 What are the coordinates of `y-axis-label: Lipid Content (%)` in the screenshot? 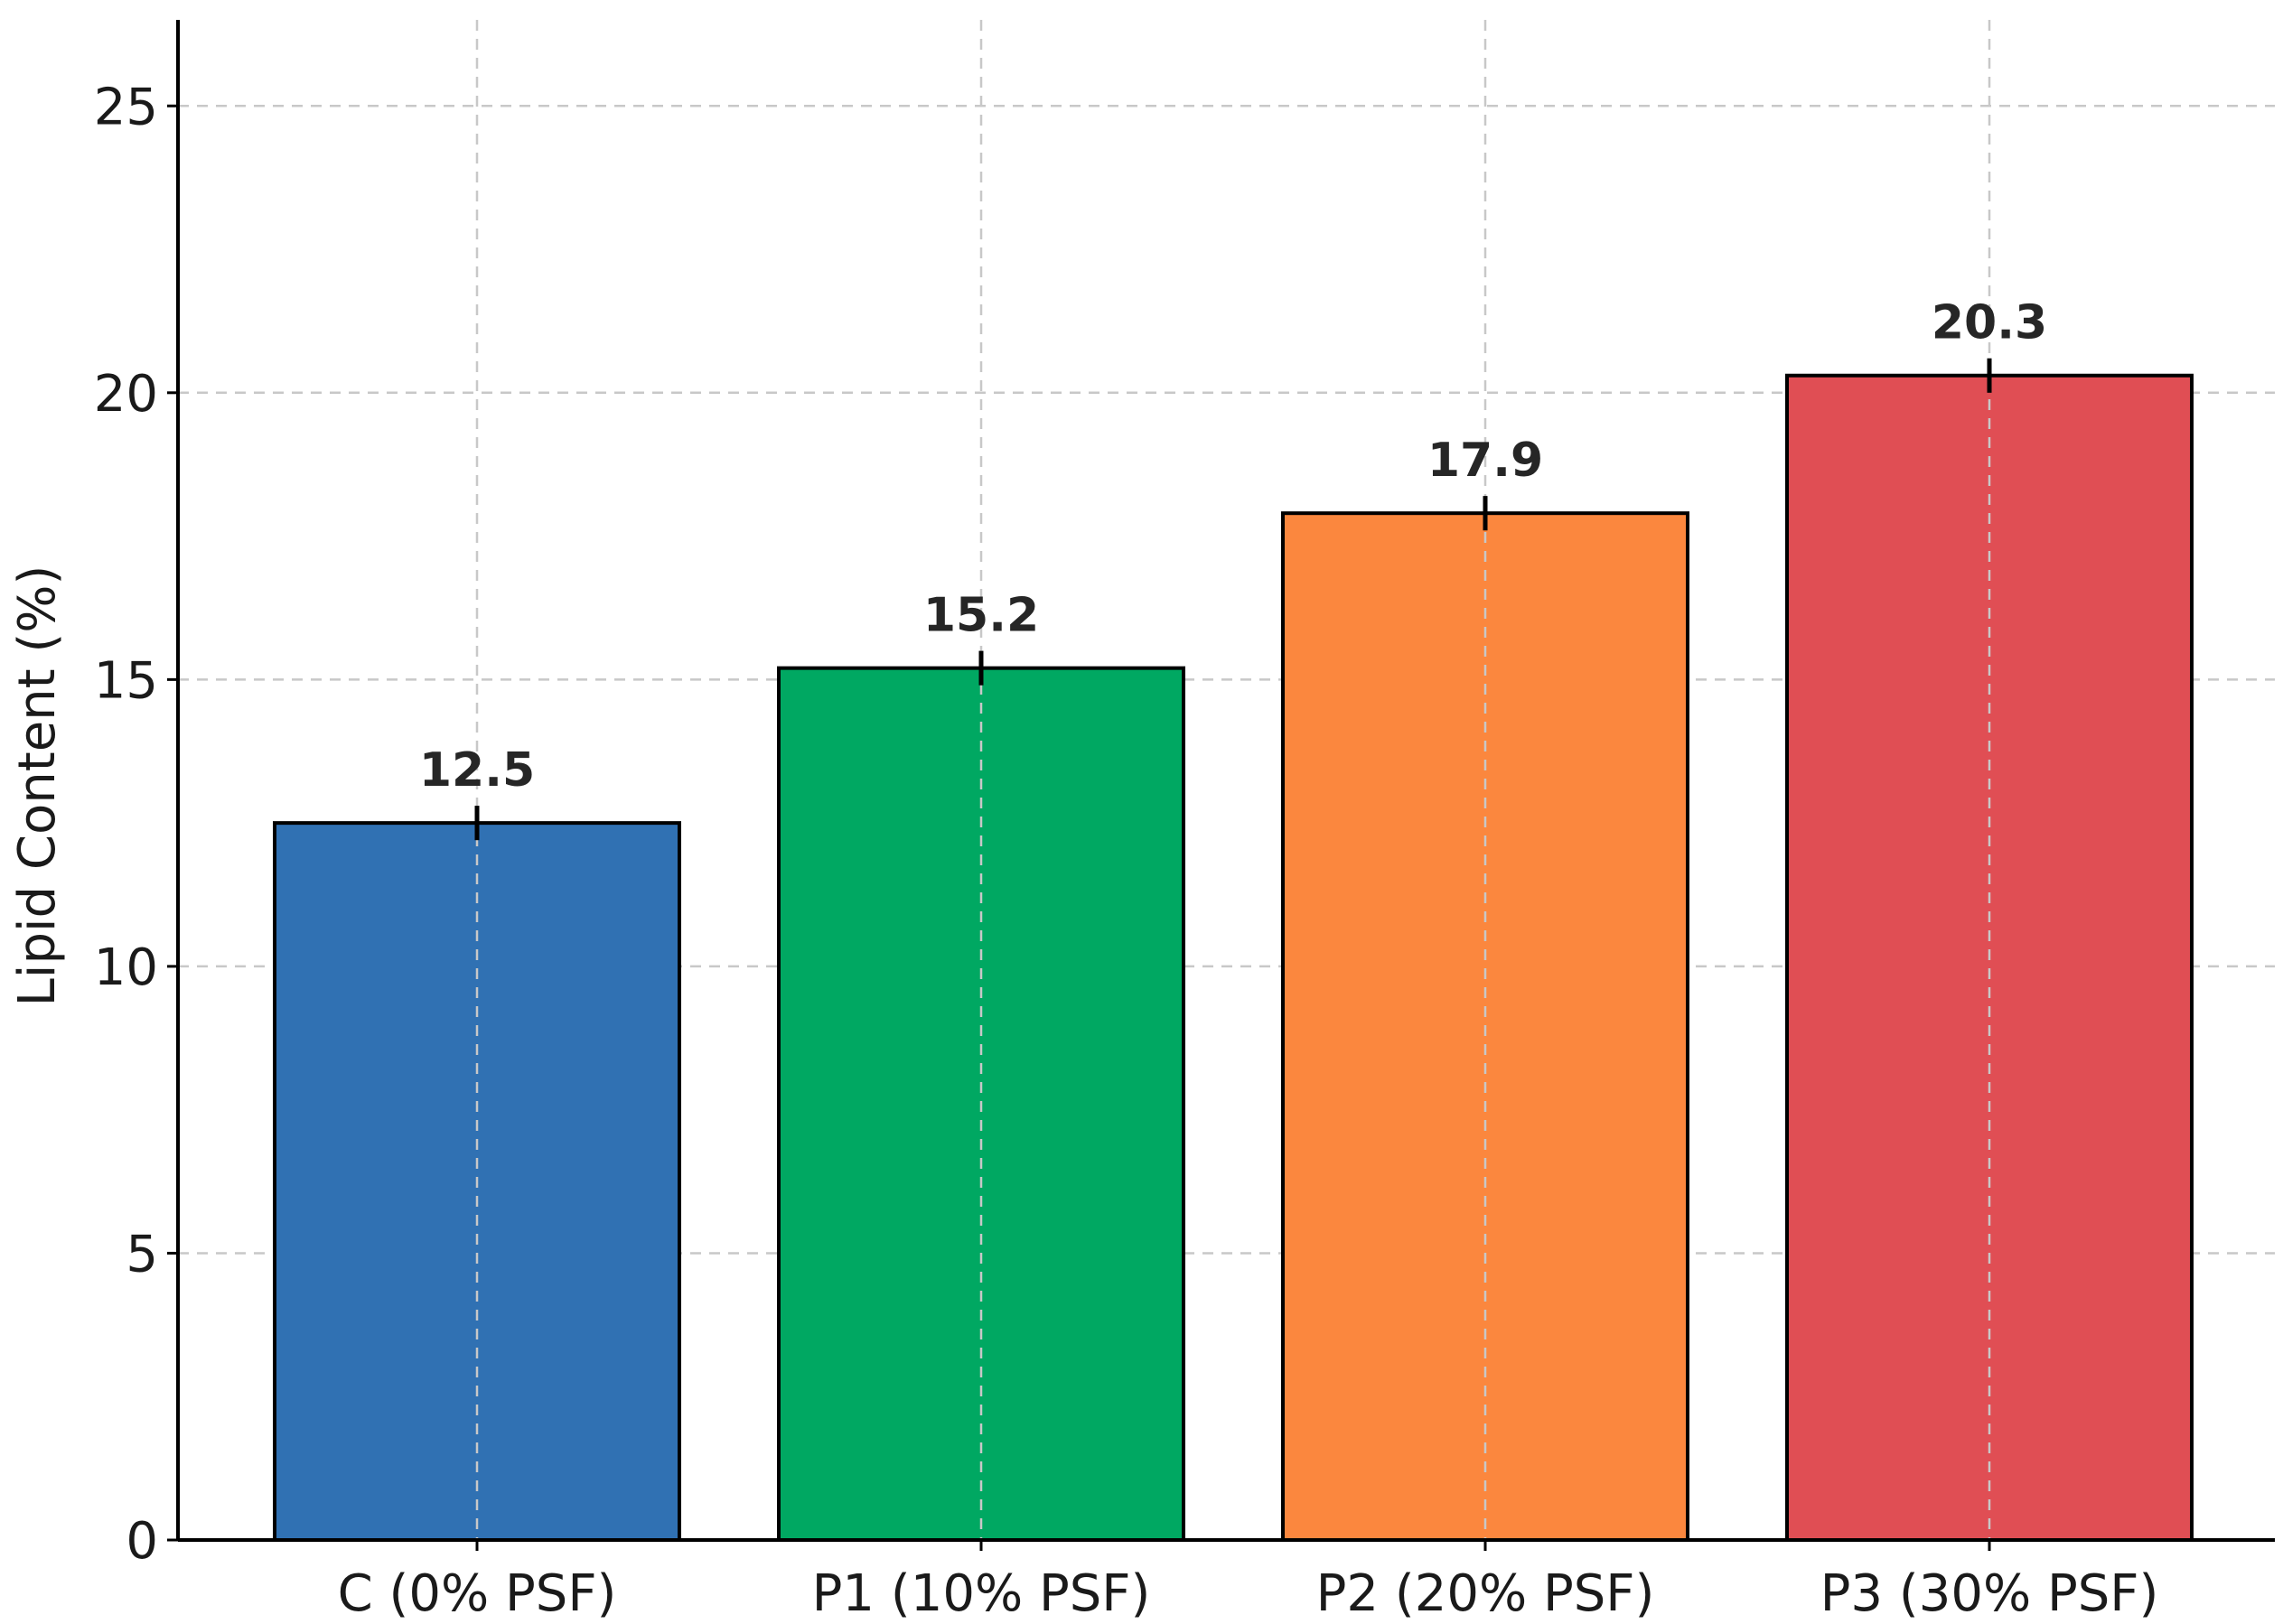 It's located at (37, 786).